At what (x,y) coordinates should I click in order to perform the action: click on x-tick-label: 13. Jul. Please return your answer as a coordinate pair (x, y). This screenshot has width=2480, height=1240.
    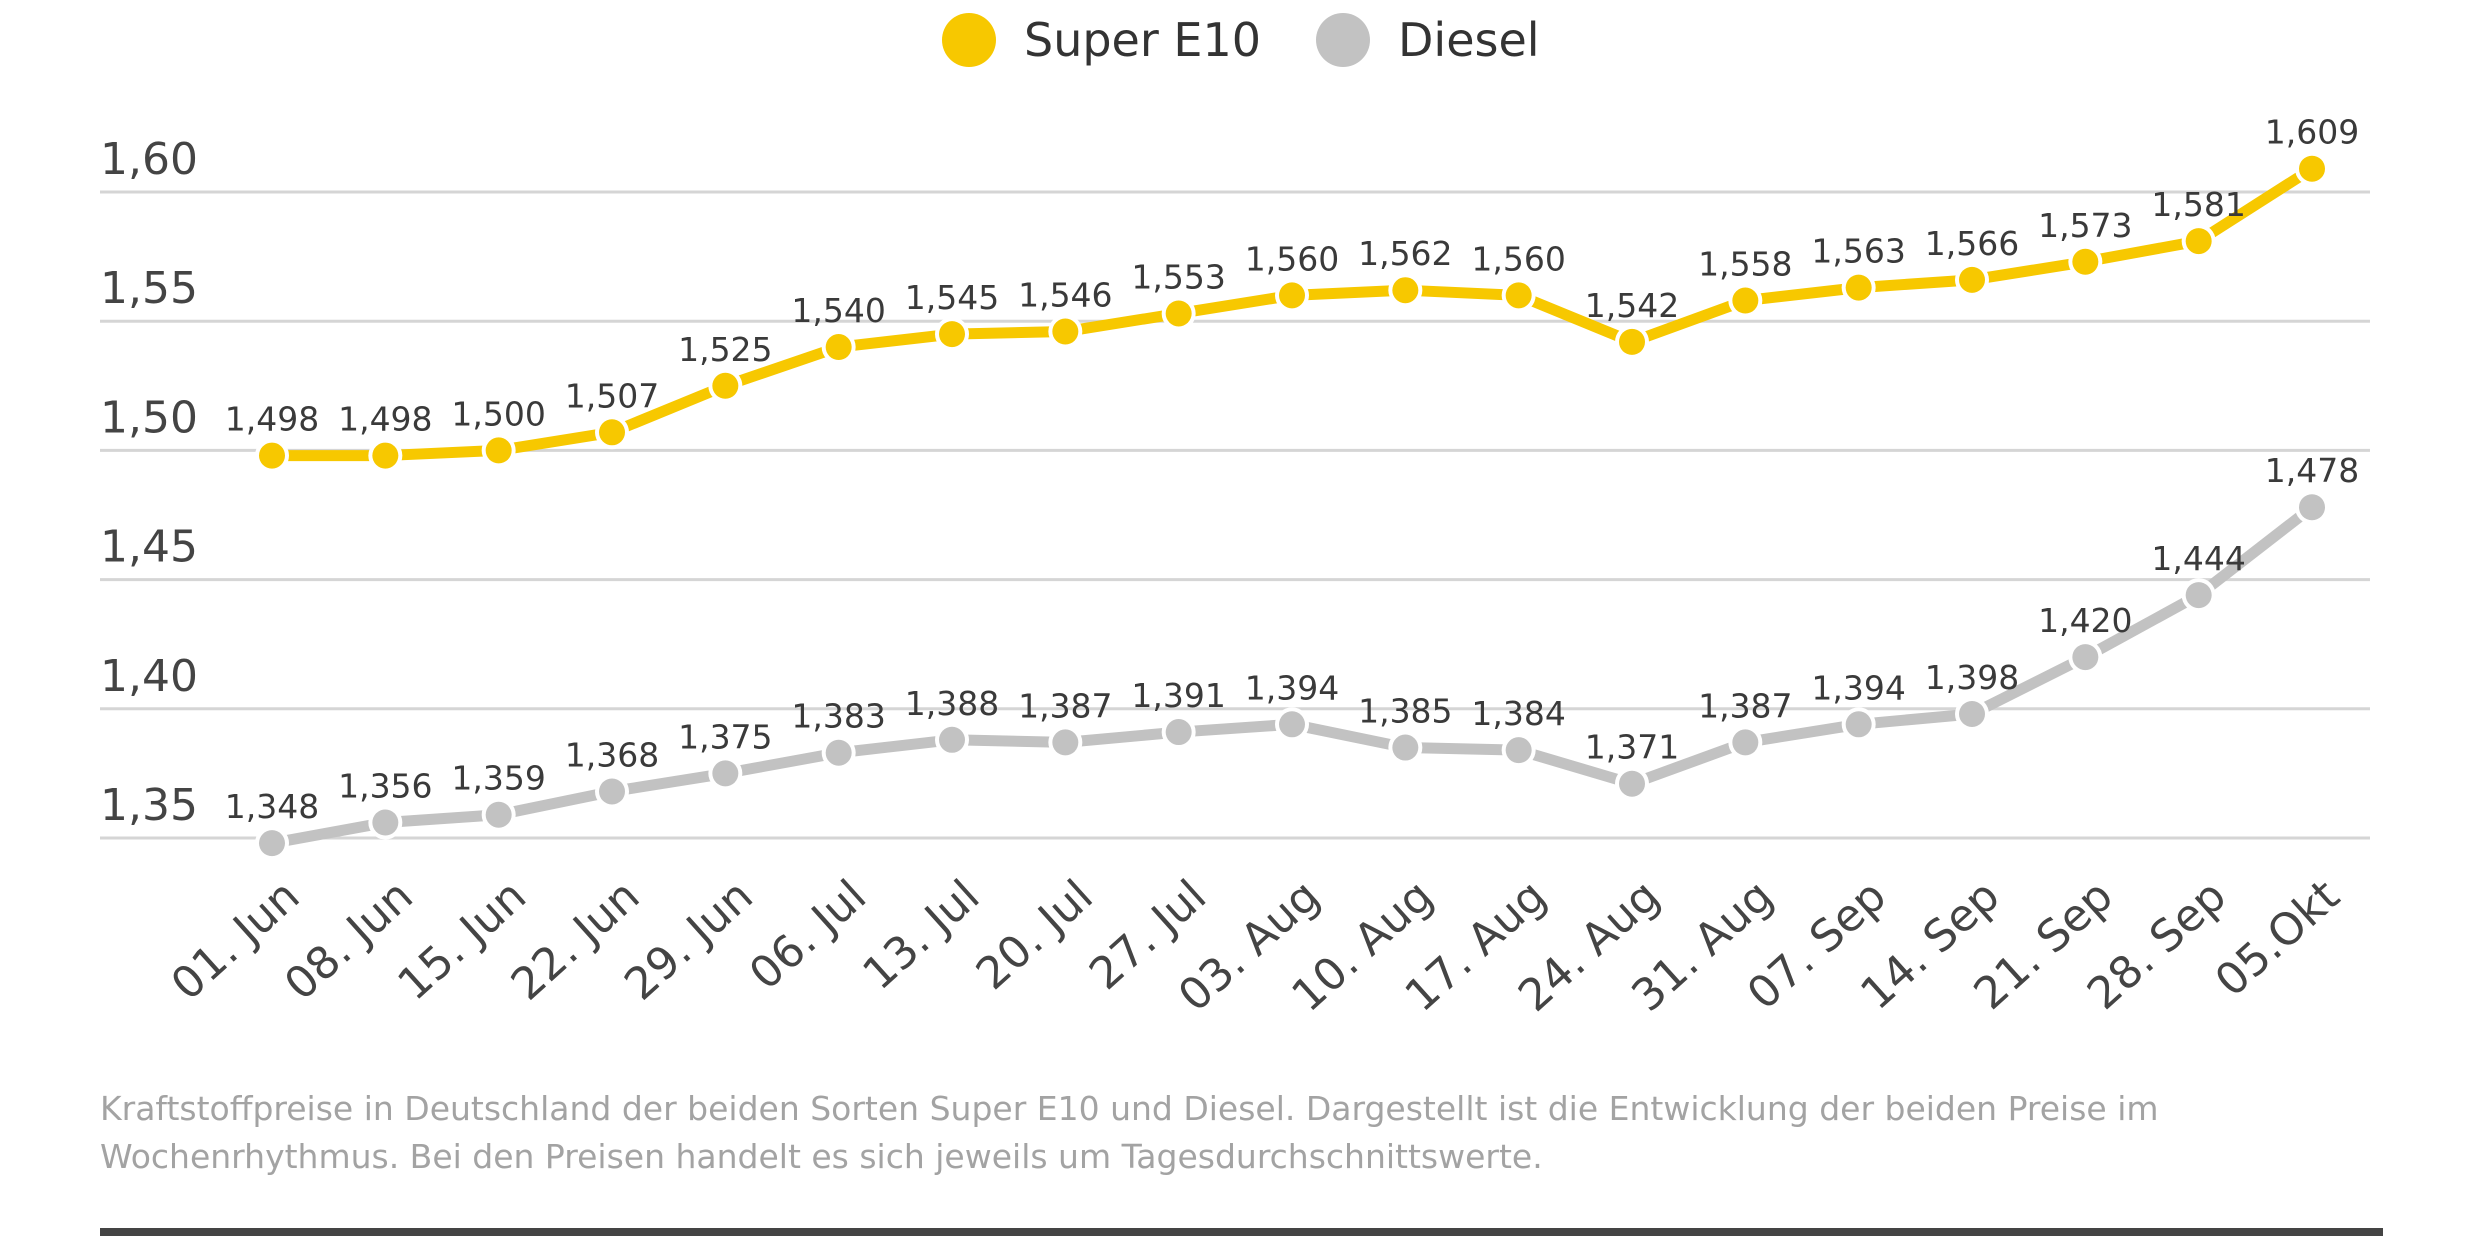
    Looking at the image, I should click on (921, 935).